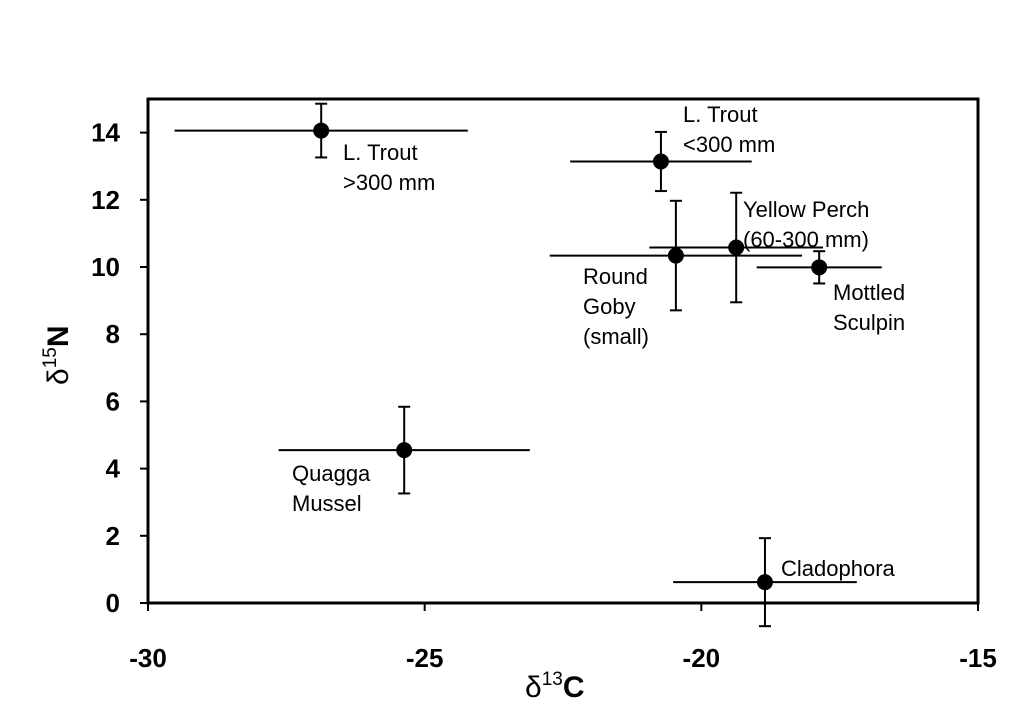  I want to click on point-label: Mussel, so click(327, 503).